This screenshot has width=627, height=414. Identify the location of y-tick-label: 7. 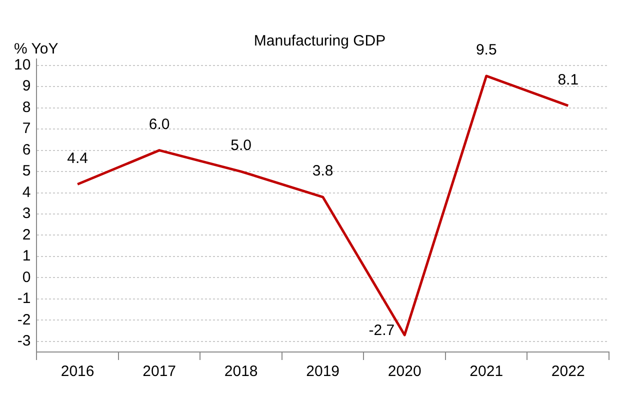
(26, 129).